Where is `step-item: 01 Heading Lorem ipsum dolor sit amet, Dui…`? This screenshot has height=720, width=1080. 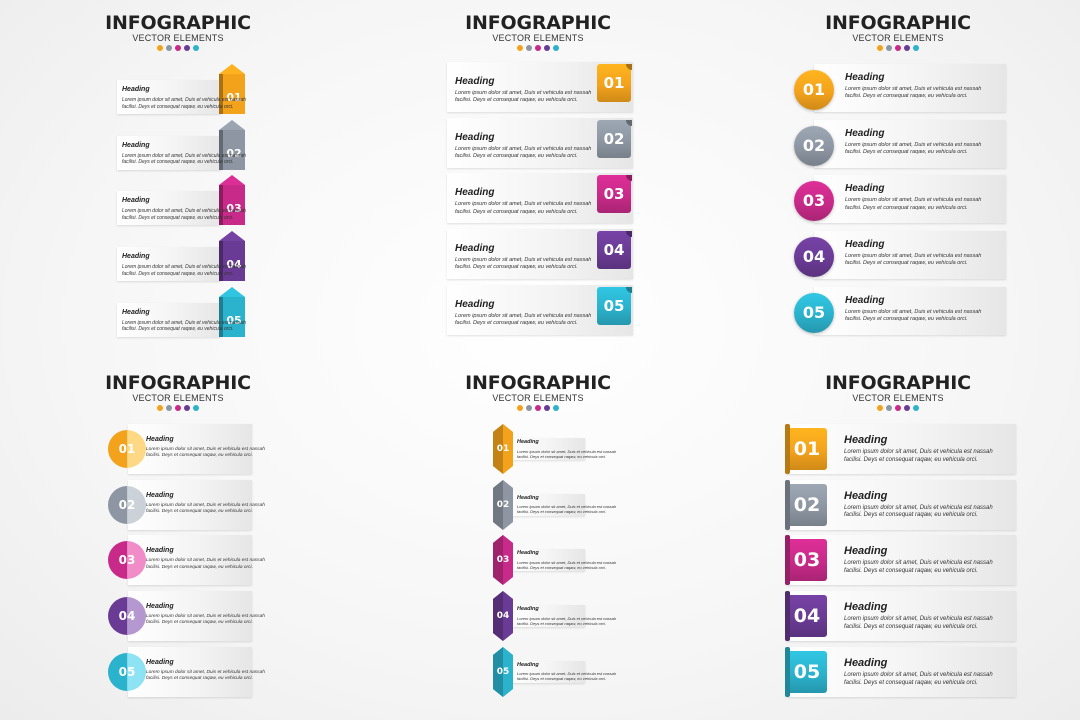
step-item: 01 Heading Lorem ipsum dolor sit amet, Dui… is located at coordinates (540, 450).